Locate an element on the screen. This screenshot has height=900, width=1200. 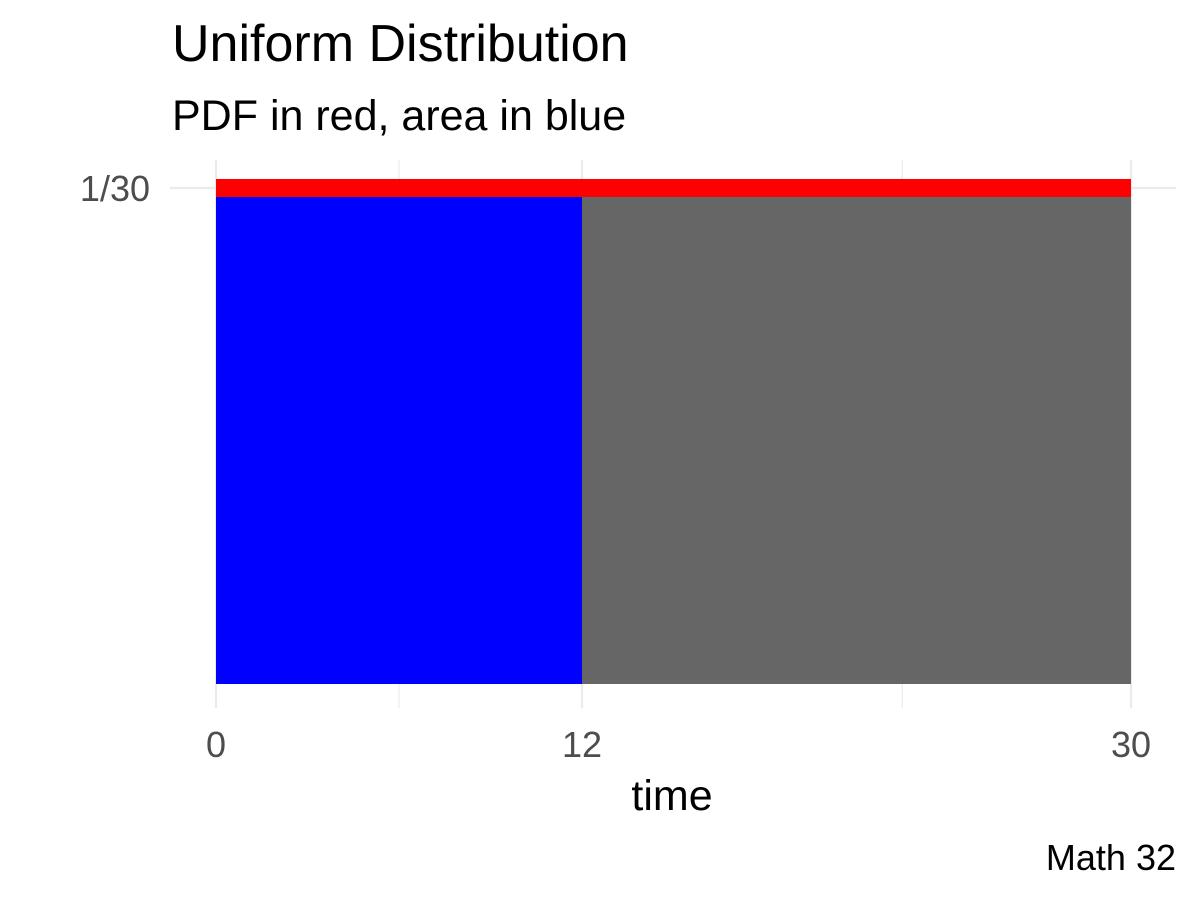
caption: Math 32 is located at coordinates (1110, 857).